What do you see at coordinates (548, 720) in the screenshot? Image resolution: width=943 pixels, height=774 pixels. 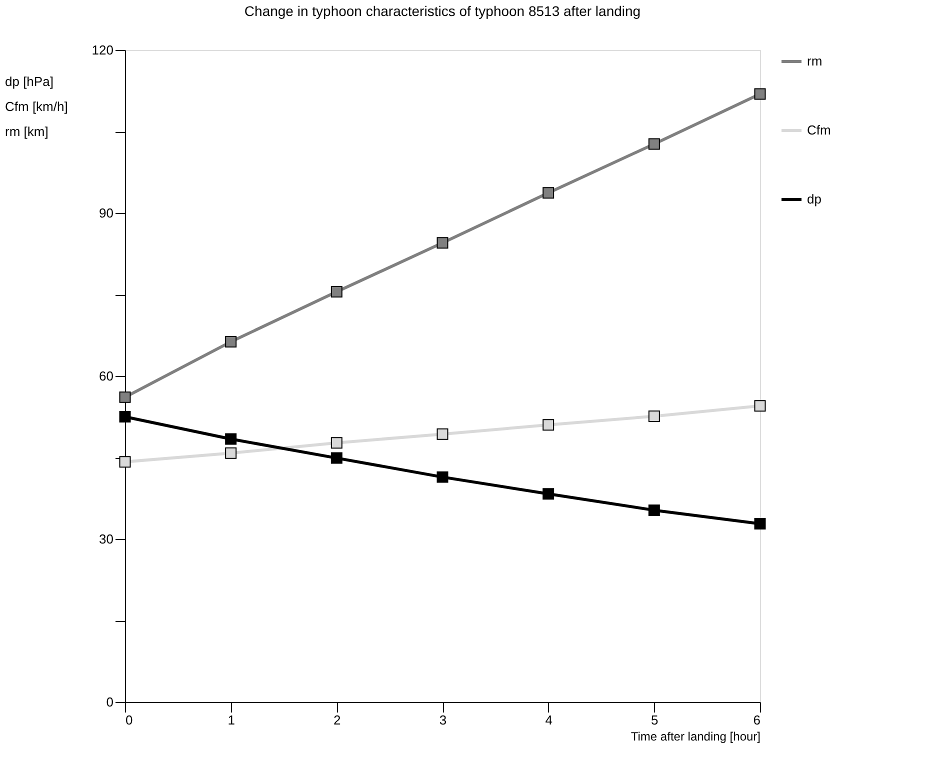 I see `x-tick-label: 4` at bounding box center [548, 720].